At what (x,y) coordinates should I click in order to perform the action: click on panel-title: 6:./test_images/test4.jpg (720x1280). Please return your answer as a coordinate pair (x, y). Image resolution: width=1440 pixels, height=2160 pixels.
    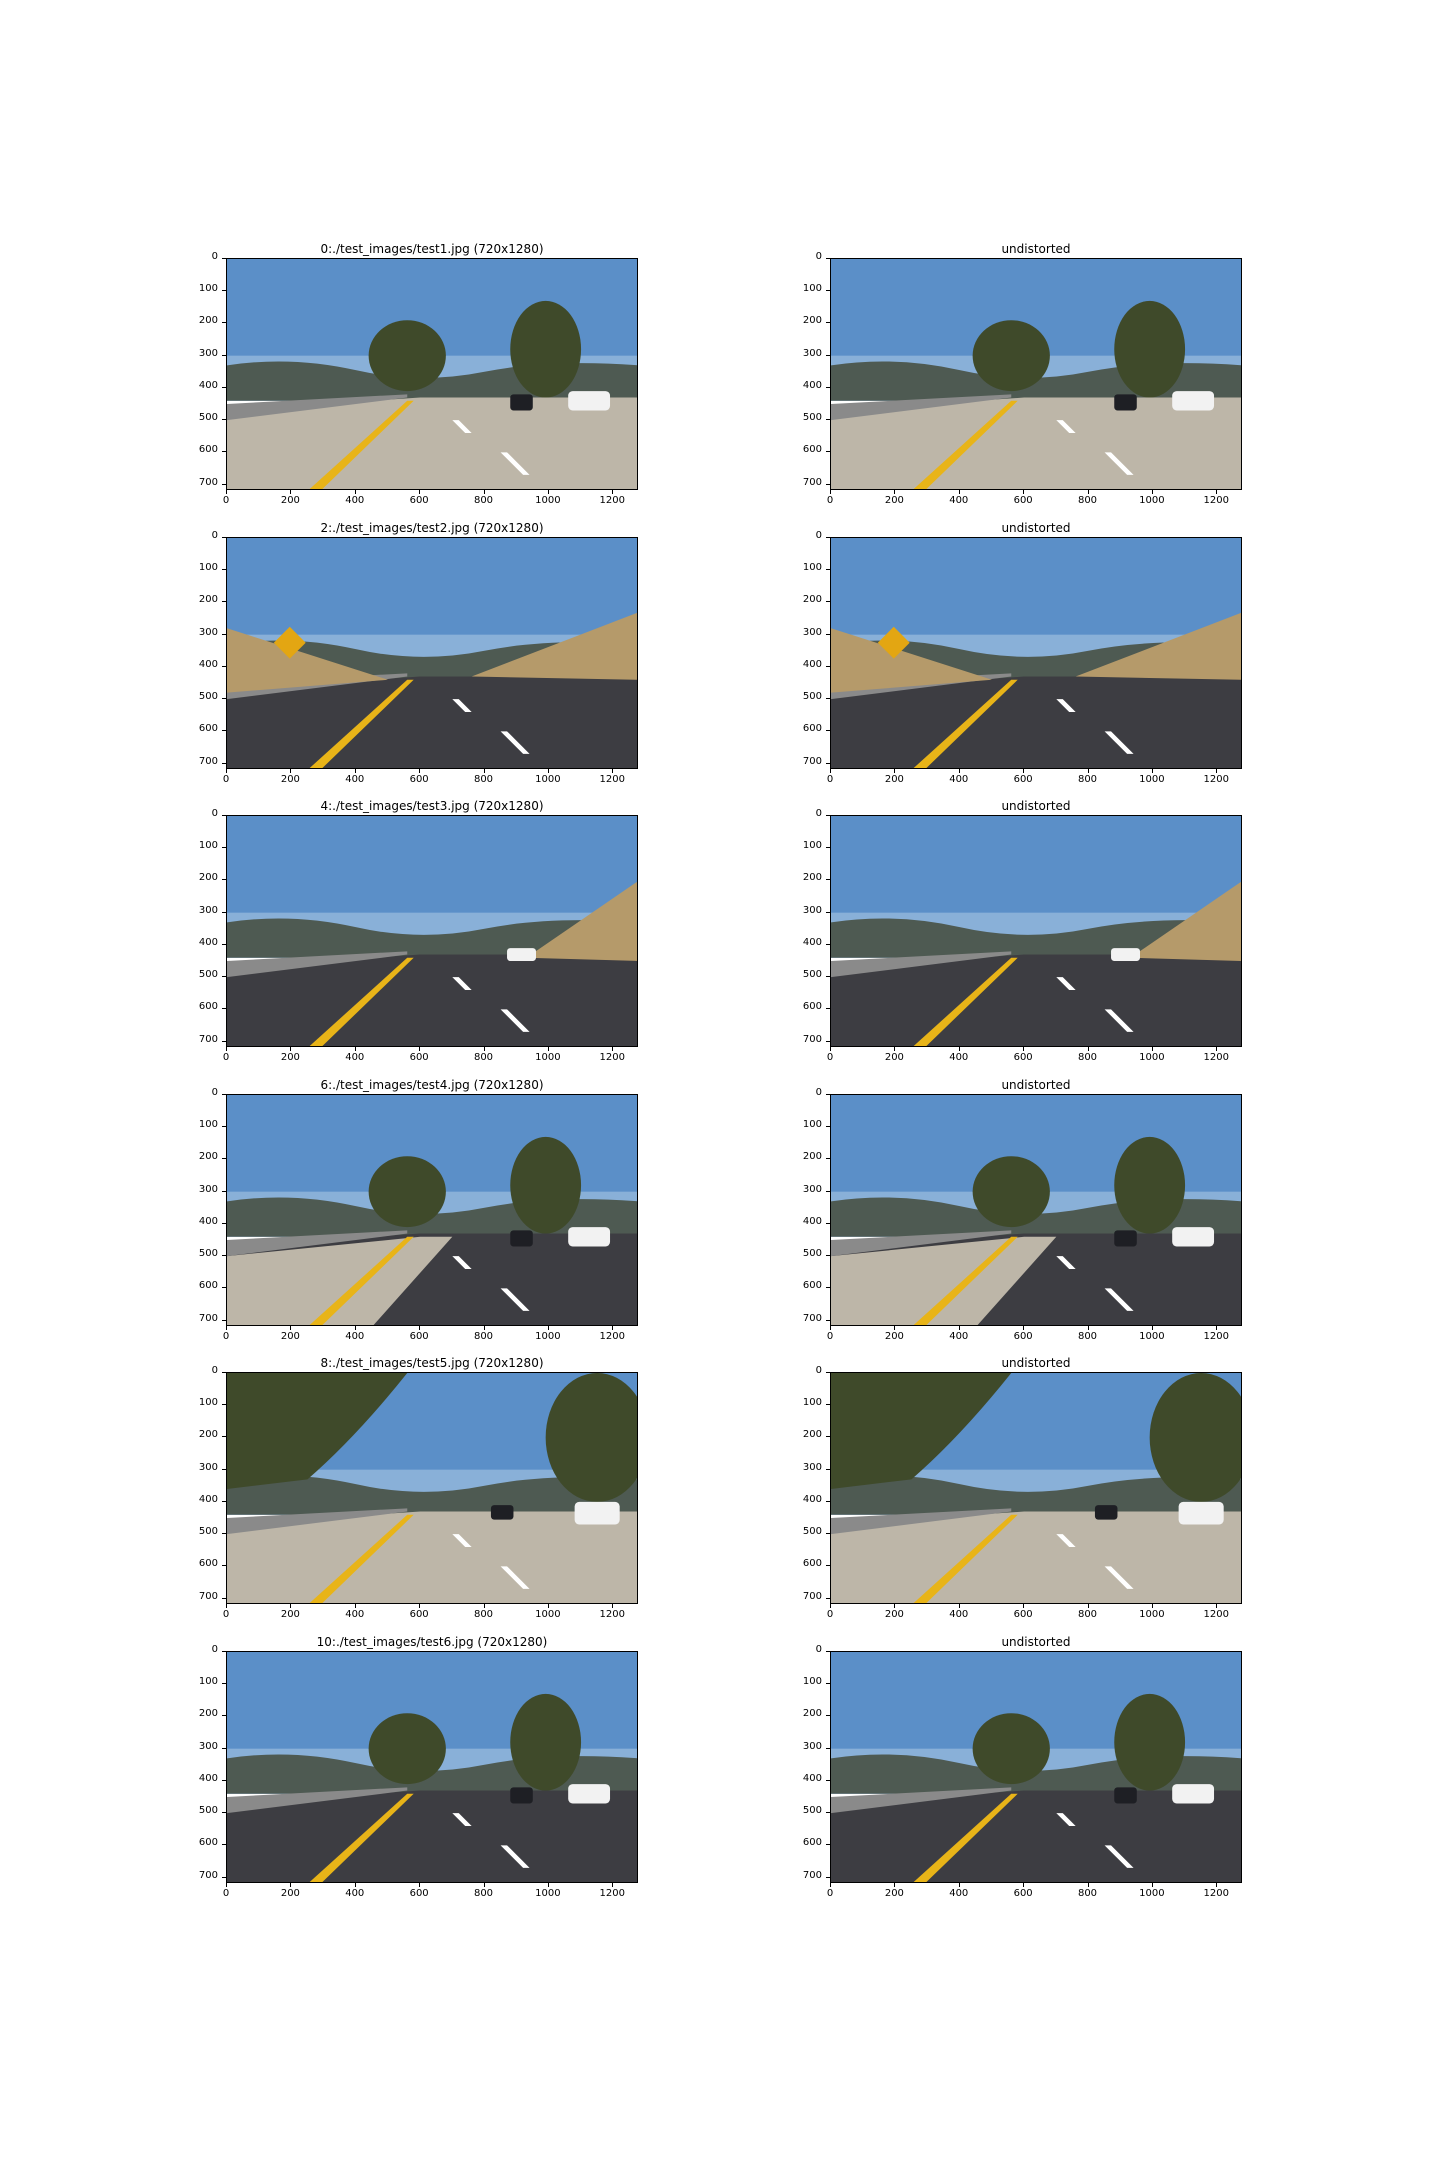
    Looking at the image, I should click on (432, 1085).